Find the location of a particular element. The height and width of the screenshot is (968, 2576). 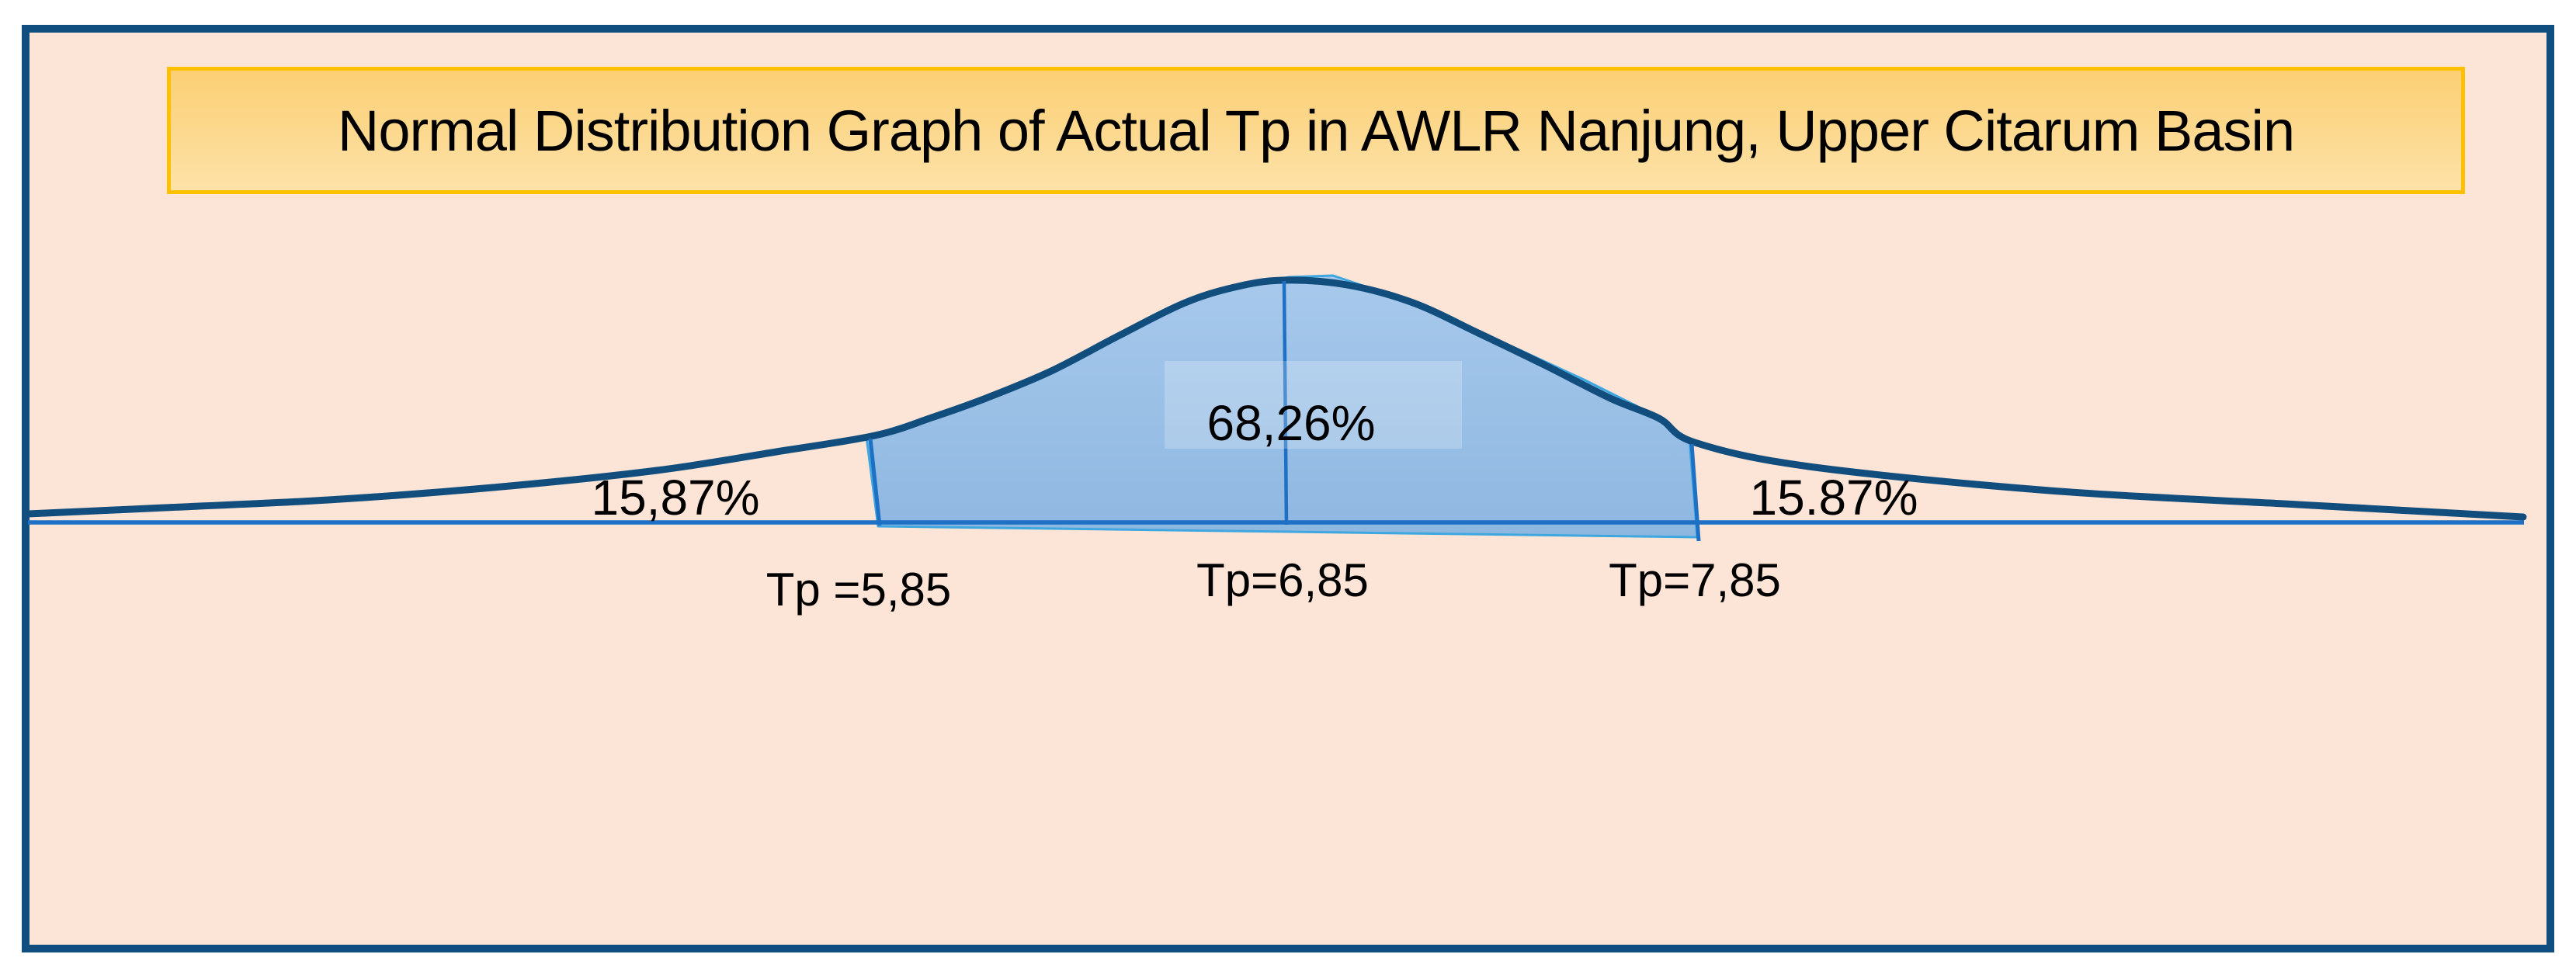

right-tail-percentage-label: 15.87% is located at coordinates (1833, 498).